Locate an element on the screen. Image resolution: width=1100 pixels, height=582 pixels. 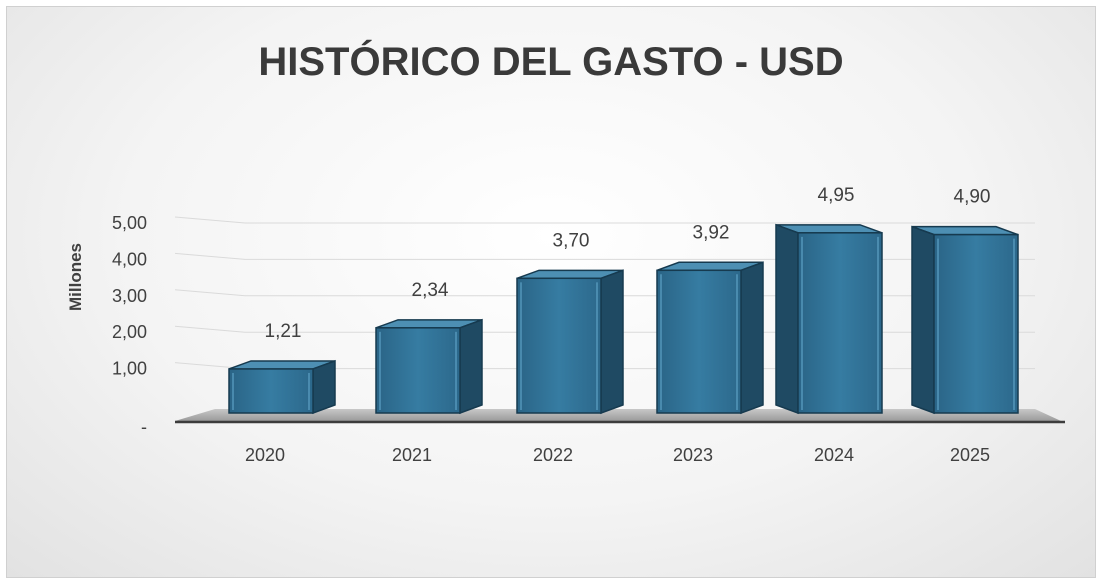
x-tick-label: 2021 is located at coordinates (412, 455).